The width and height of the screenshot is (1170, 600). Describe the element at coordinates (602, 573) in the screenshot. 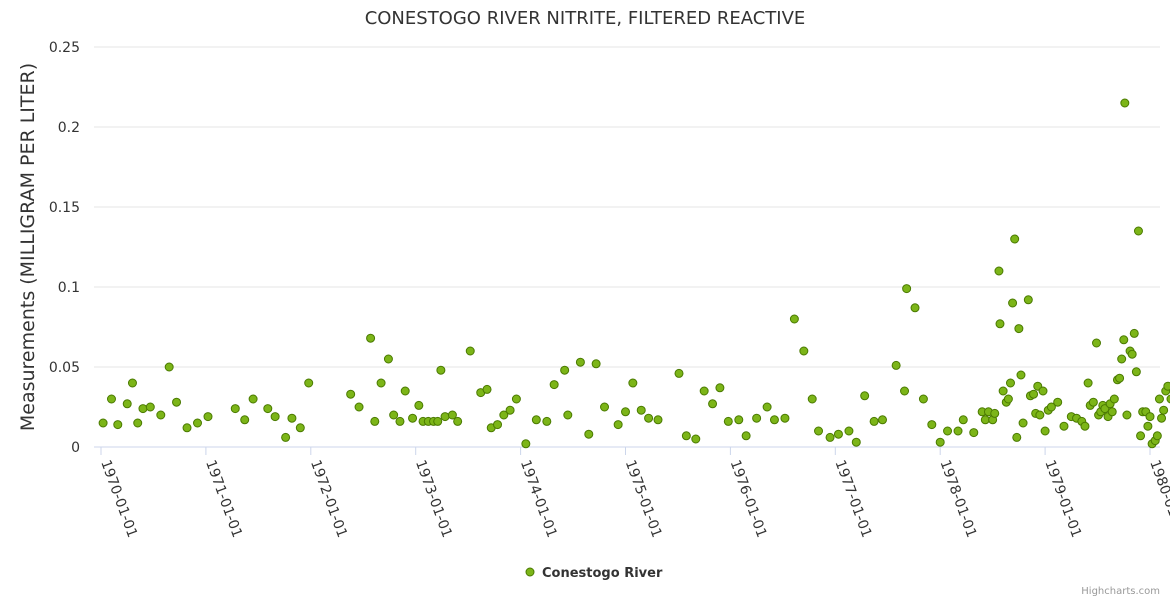

I see `legend-label: Conestogo River` at that location.